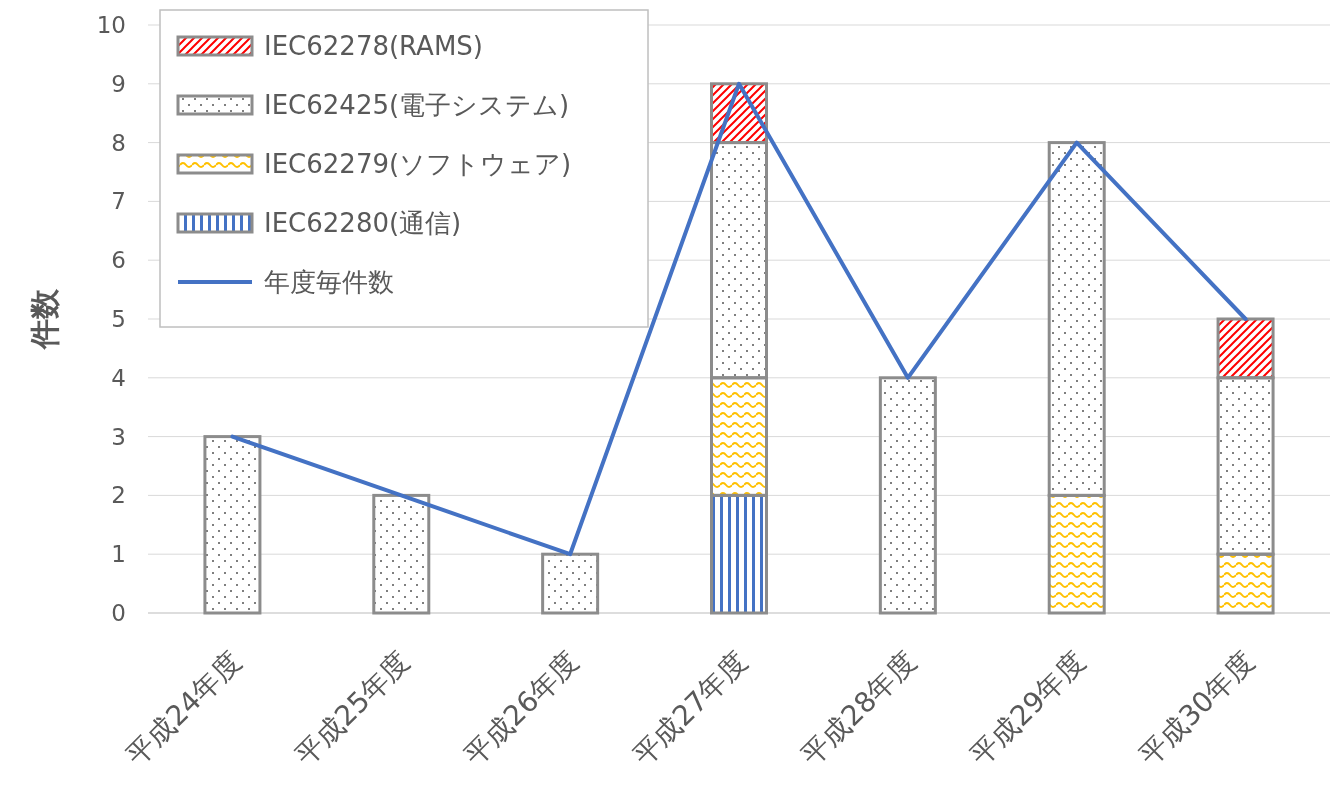 The height and width of the screenshot is (811, 1332). Describe the element at coordinates (329, 282) in the screenshot. I see `legend-label: 年度毎件数` at that location.